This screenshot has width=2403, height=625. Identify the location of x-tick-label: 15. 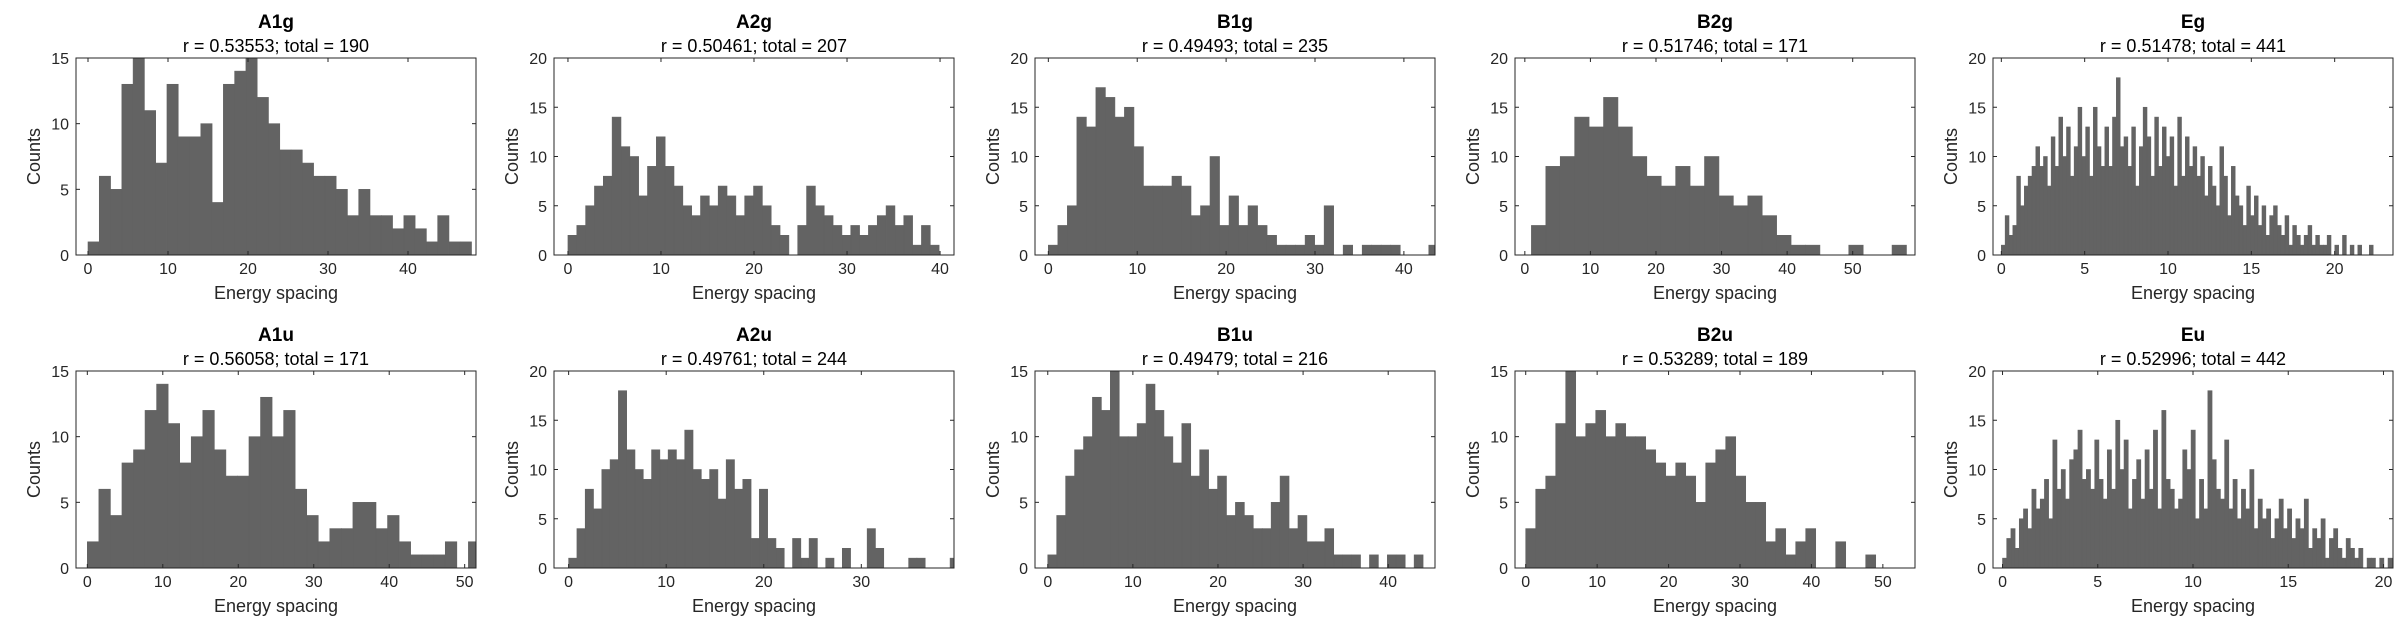
(2251, 269).